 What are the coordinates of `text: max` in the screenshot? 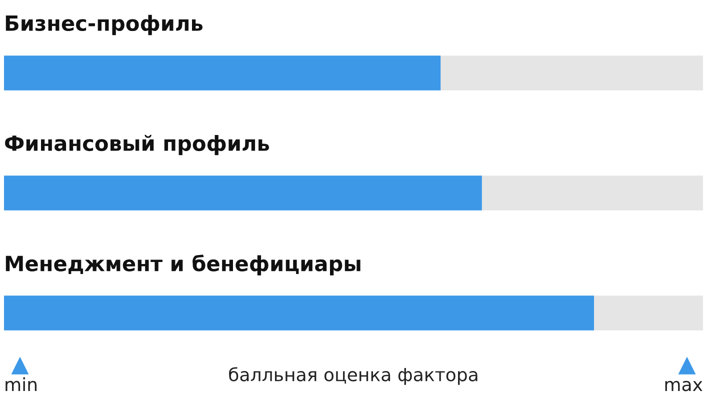 It's located at (683, 386).